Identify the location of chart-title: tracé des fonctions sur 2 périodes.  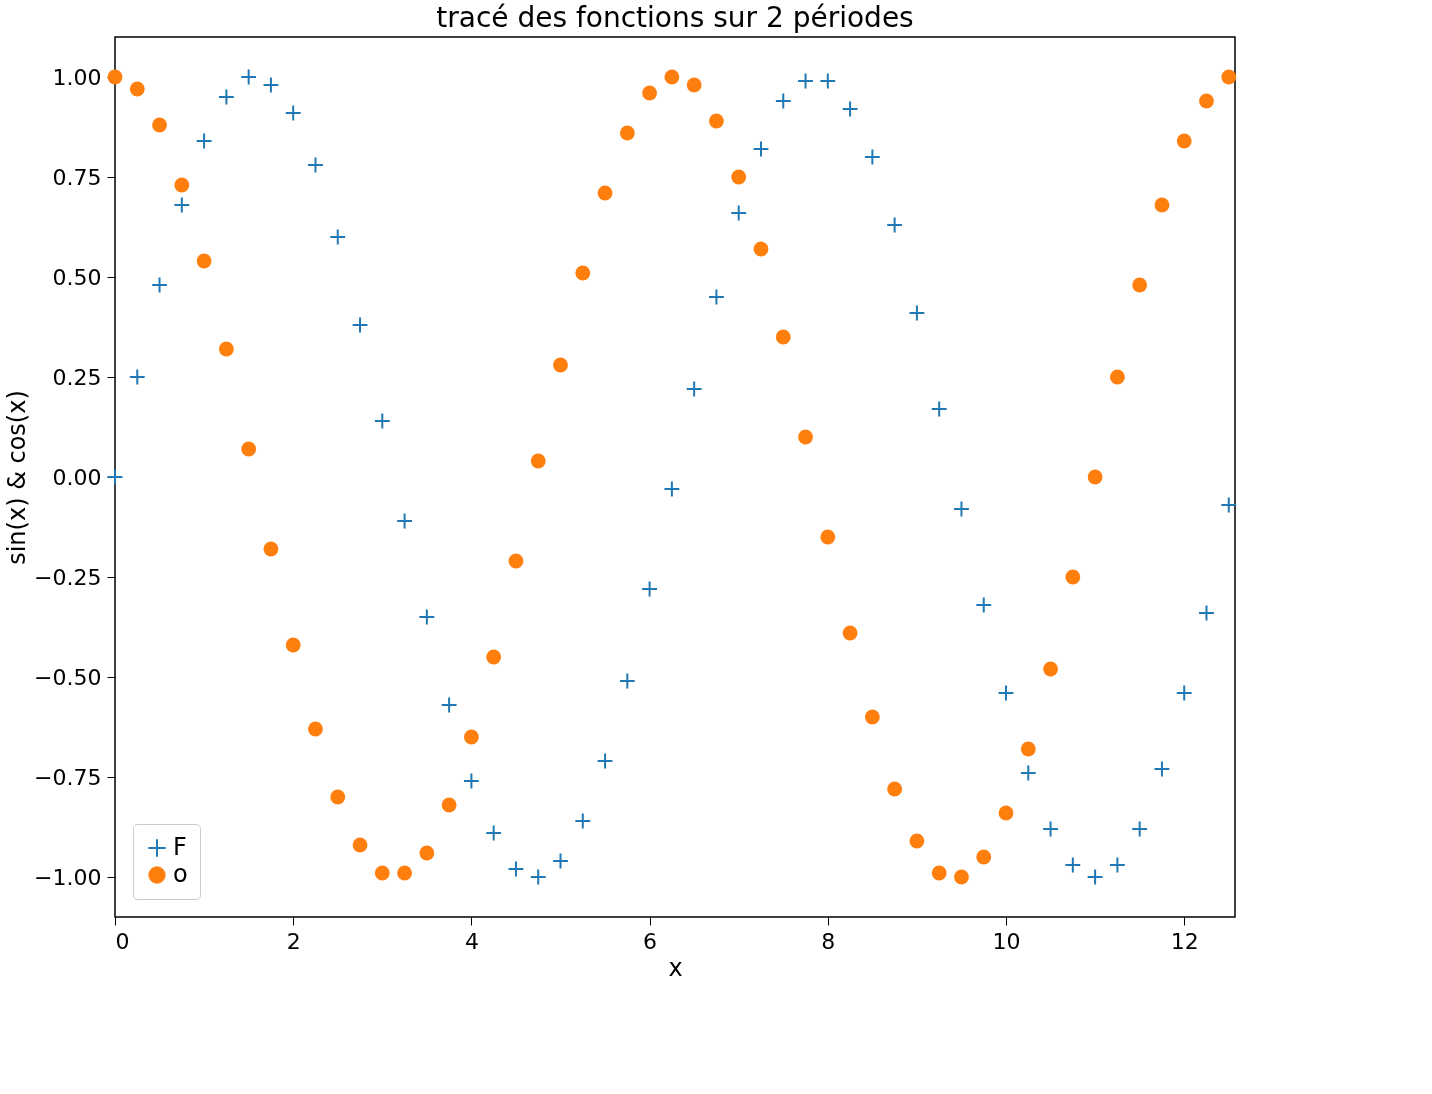
(675, 17).